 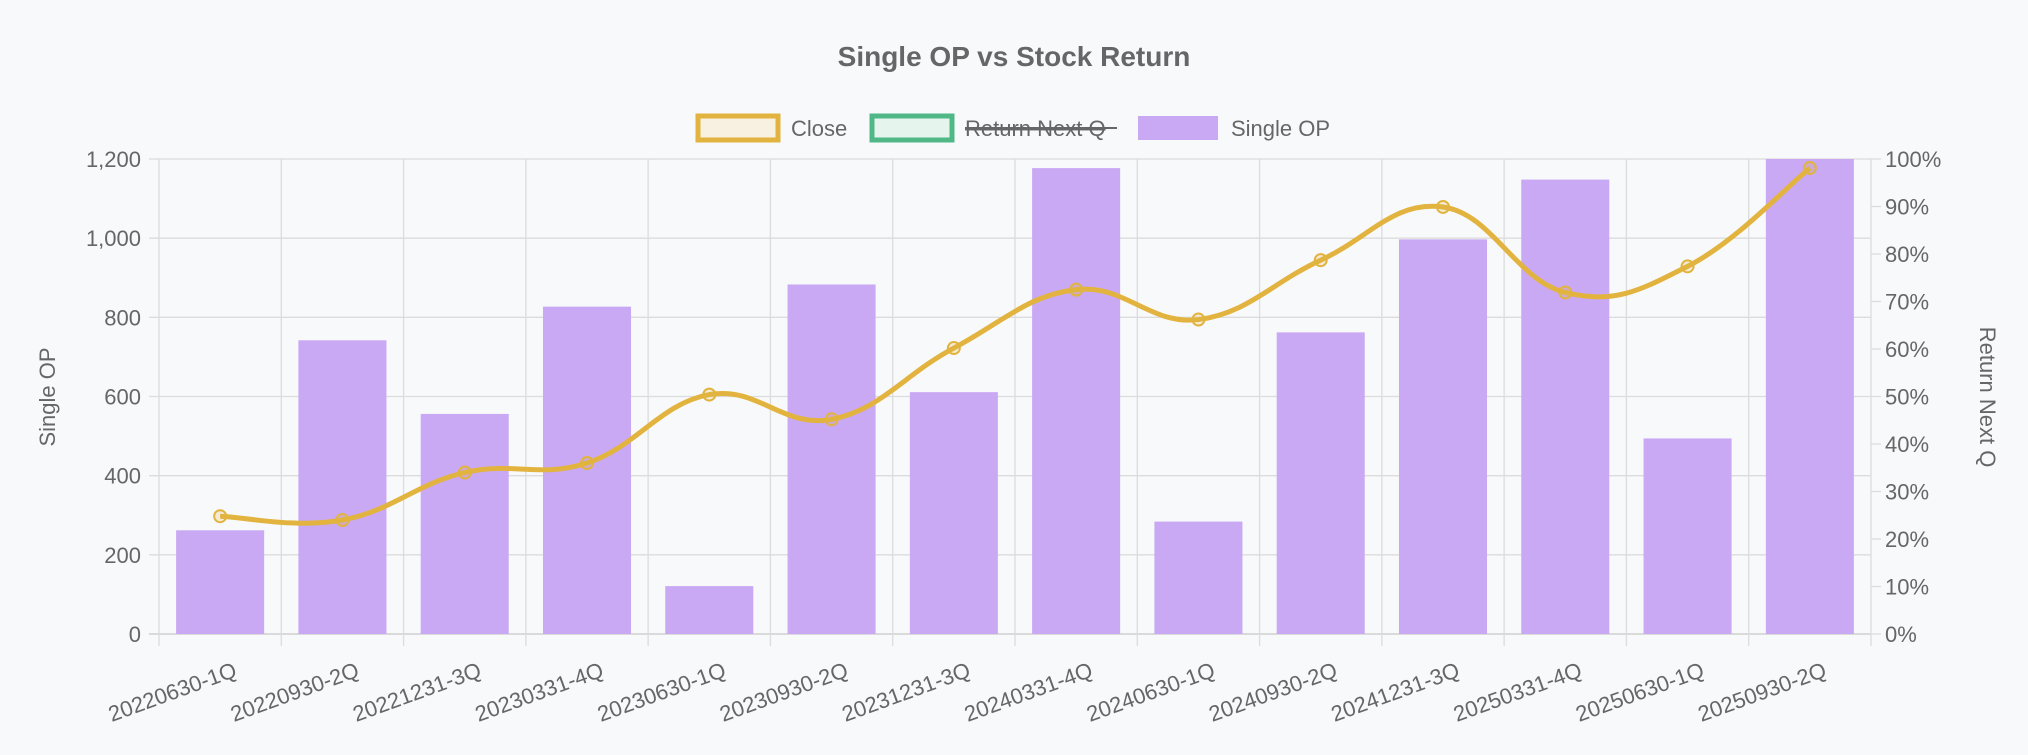 I want to click on x-tick-label: 20250630-1Q, so click(x=1639, y=692).